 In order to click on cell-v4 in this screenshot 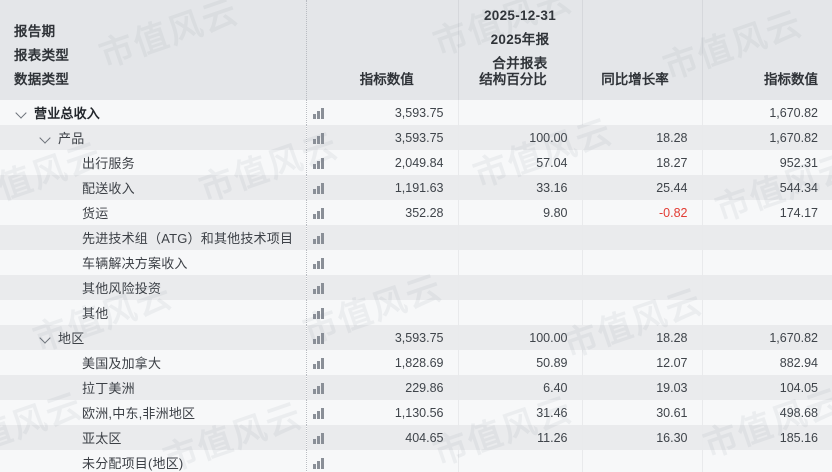, I will do `click(766, 237)`.